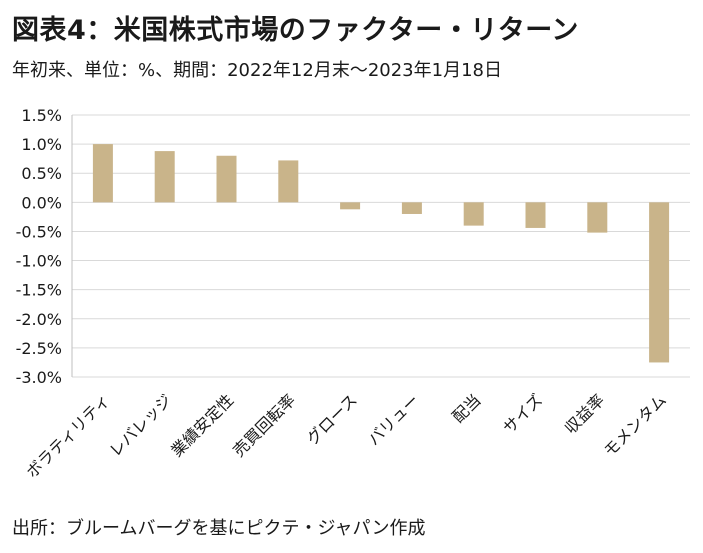 The width and height of the screenshot is (703, 553). Describe the element at coordinates (257, 70) in the screenshot. I see `chart-subtitle: 年初来、単位：%、期間：2022年12月末～2023年1月18日` at that location.